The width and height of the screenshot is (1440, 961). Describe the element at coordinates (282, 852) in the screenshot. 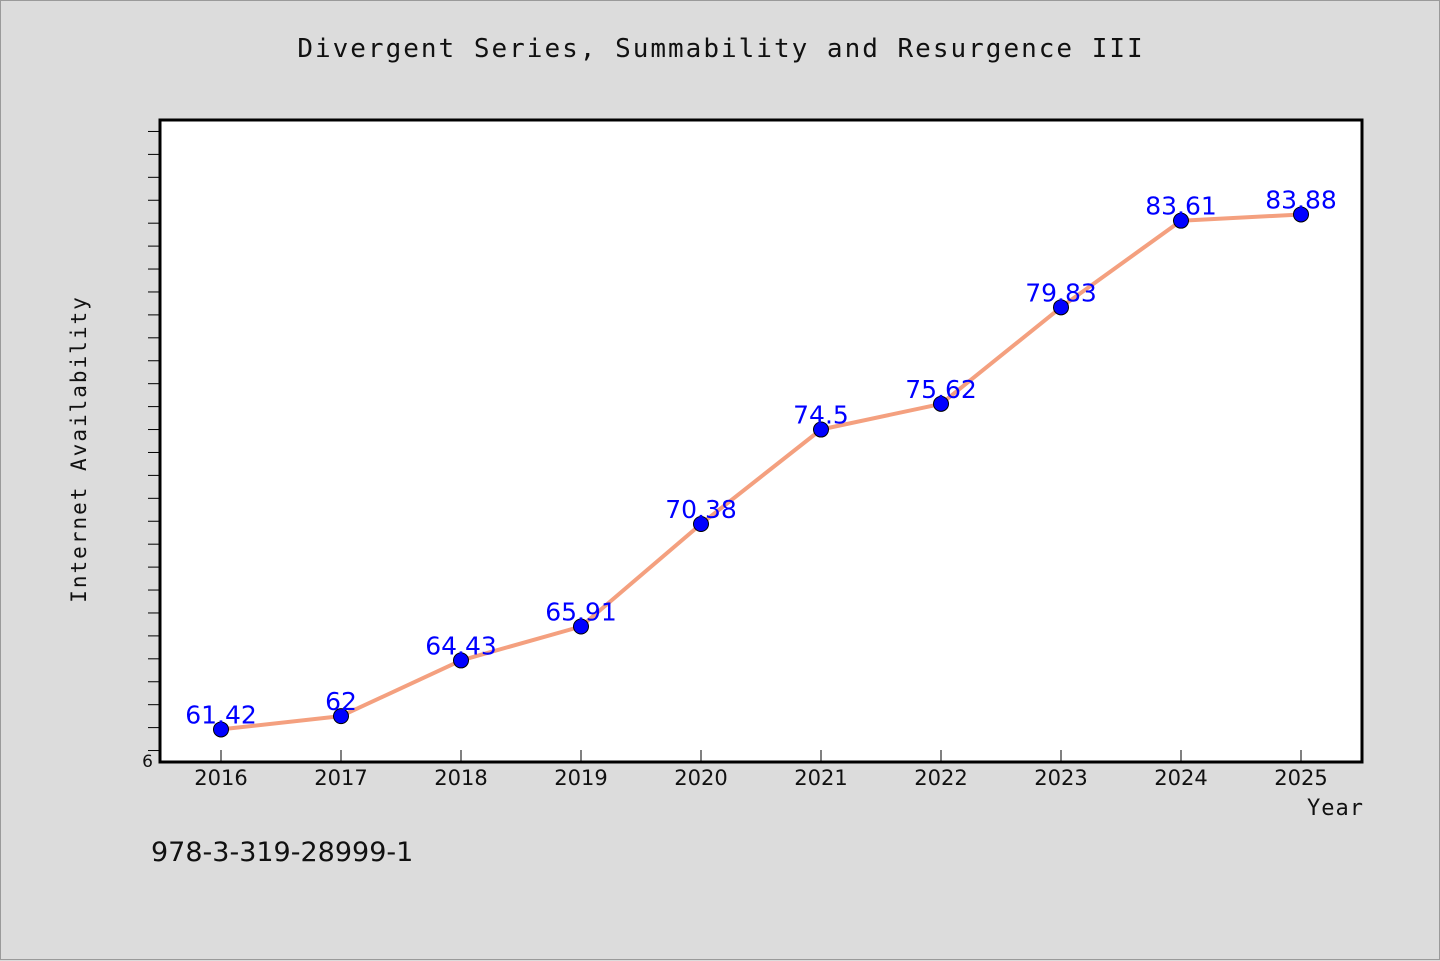

I see `footer-isbn: 978-3-319-28999-1` at that location.